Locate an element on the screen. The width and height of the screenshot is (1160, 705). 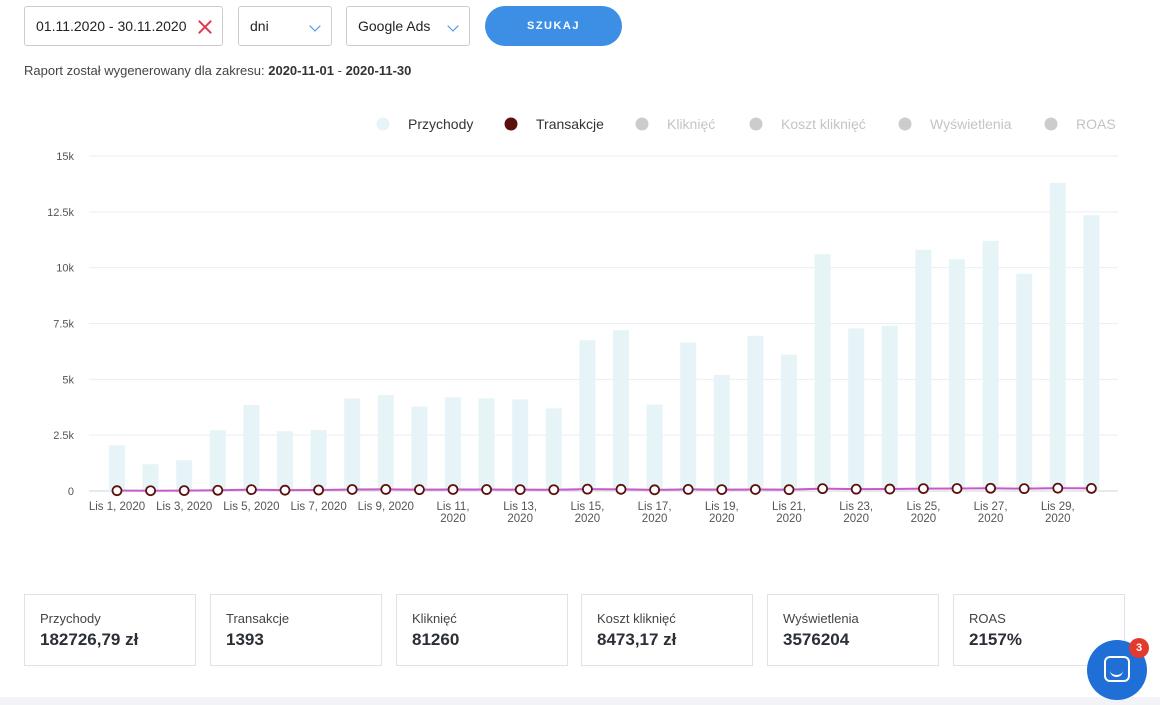
stat-label: Koszt kliknięć is located at coordinates (636, 618).